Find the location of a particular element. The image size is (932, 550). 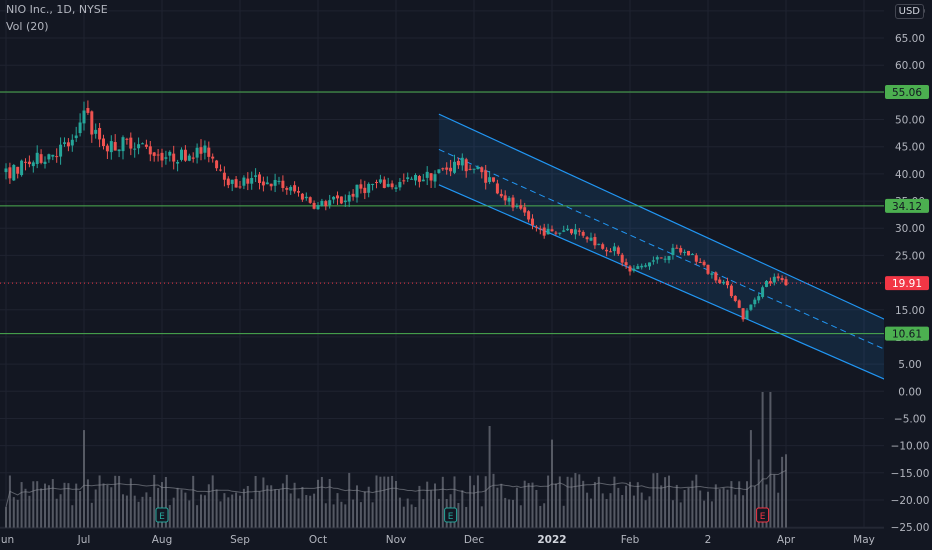

time-axis-tick-label: Nov is located at coordinates (396, 540).